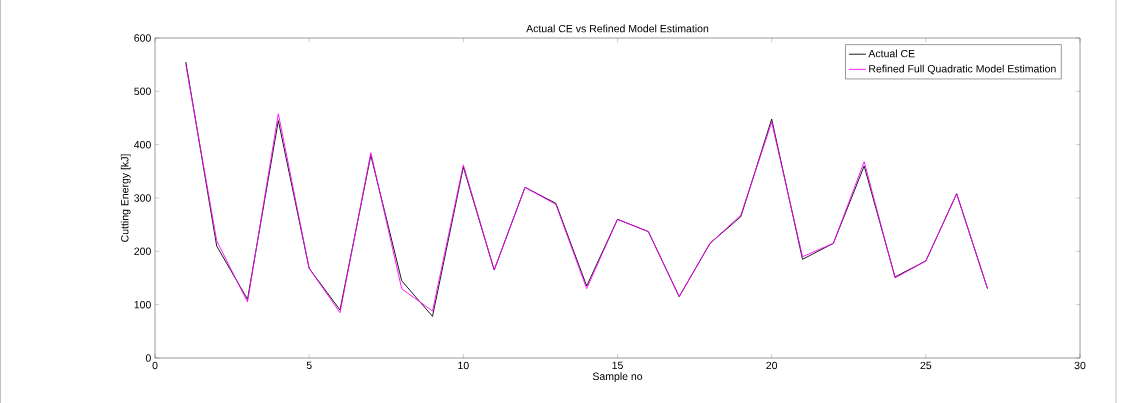 The height and width of the screenshot is (403, 1132). I want to click on y-tick-label: 100, so click(142, 304).